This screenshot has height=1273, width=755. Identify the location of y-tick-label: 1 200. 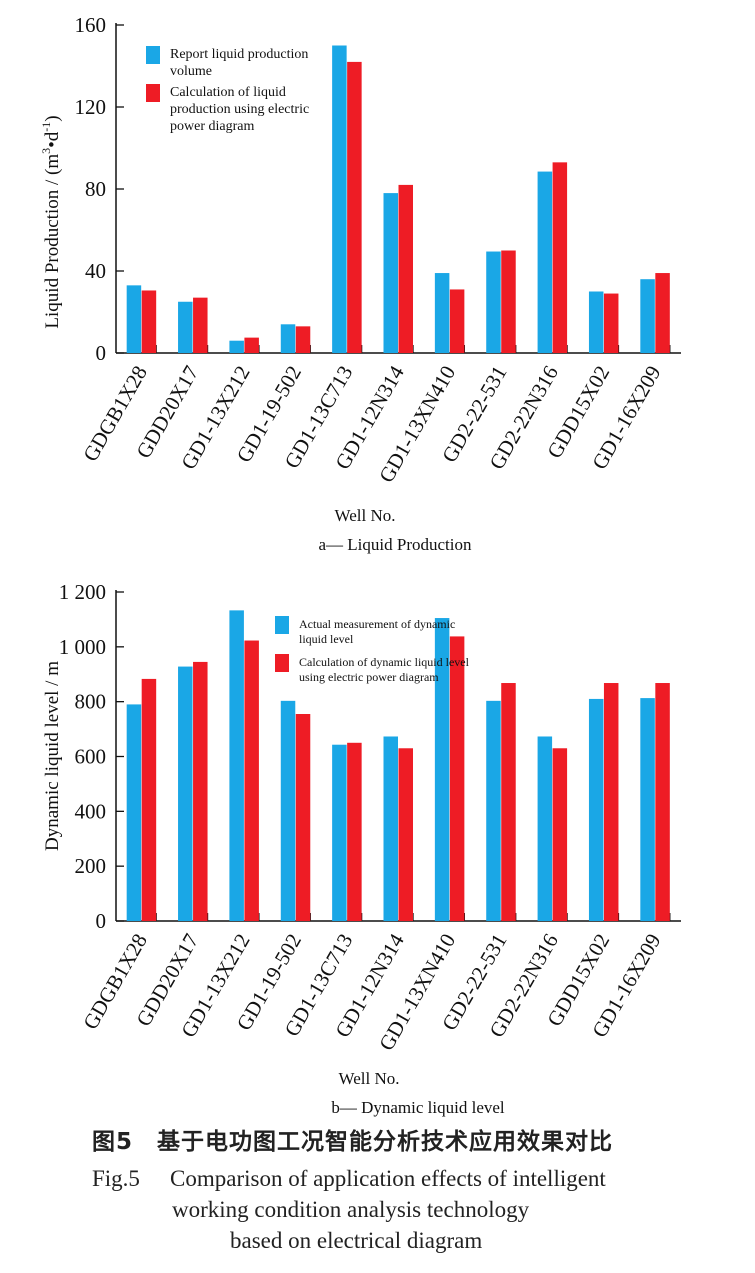
(82, 592).